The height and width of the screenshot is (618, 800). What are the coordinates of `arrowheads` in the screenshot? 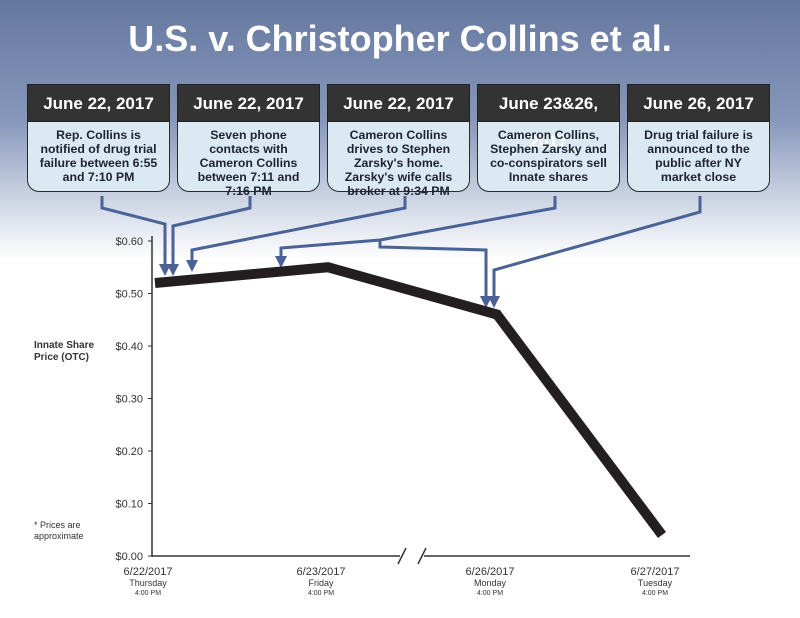 It's located at (329, 282).